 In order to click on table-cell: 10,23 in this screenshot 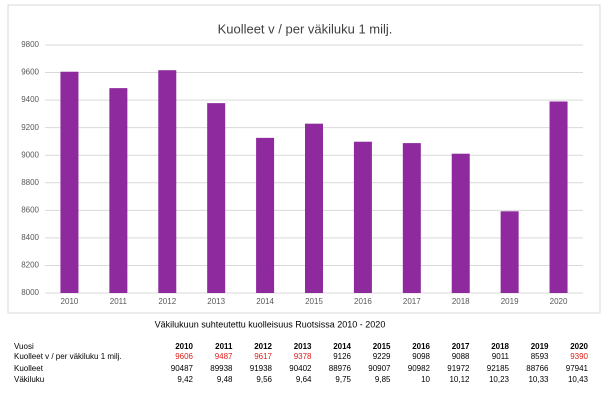, I will do `click(499, 379)`.